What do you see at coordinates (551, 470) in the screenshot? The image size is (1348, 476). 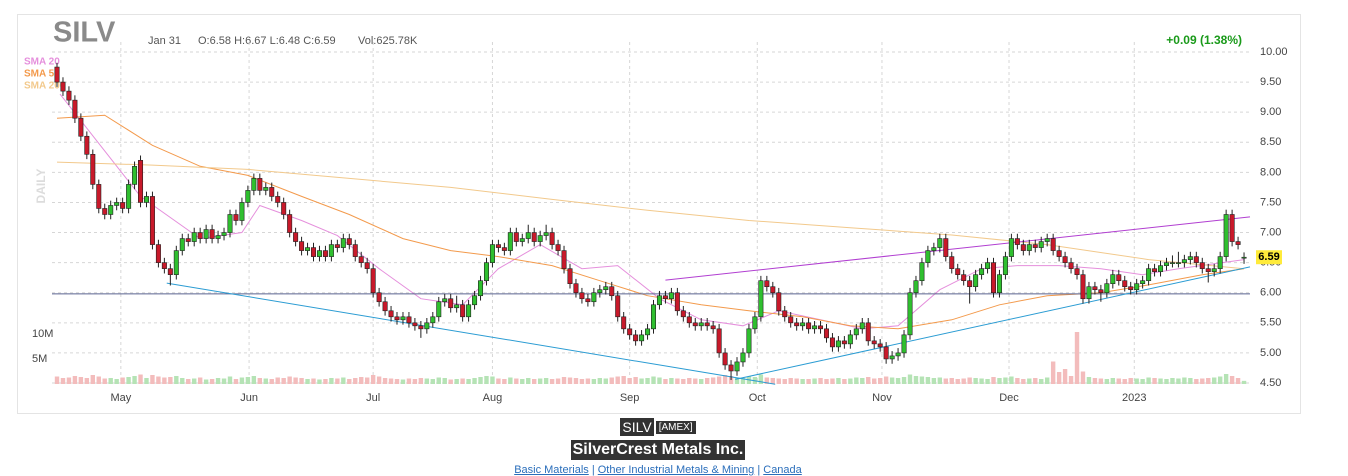 I see `sector-link: Basic Materials` at bounding box center [551, 470].